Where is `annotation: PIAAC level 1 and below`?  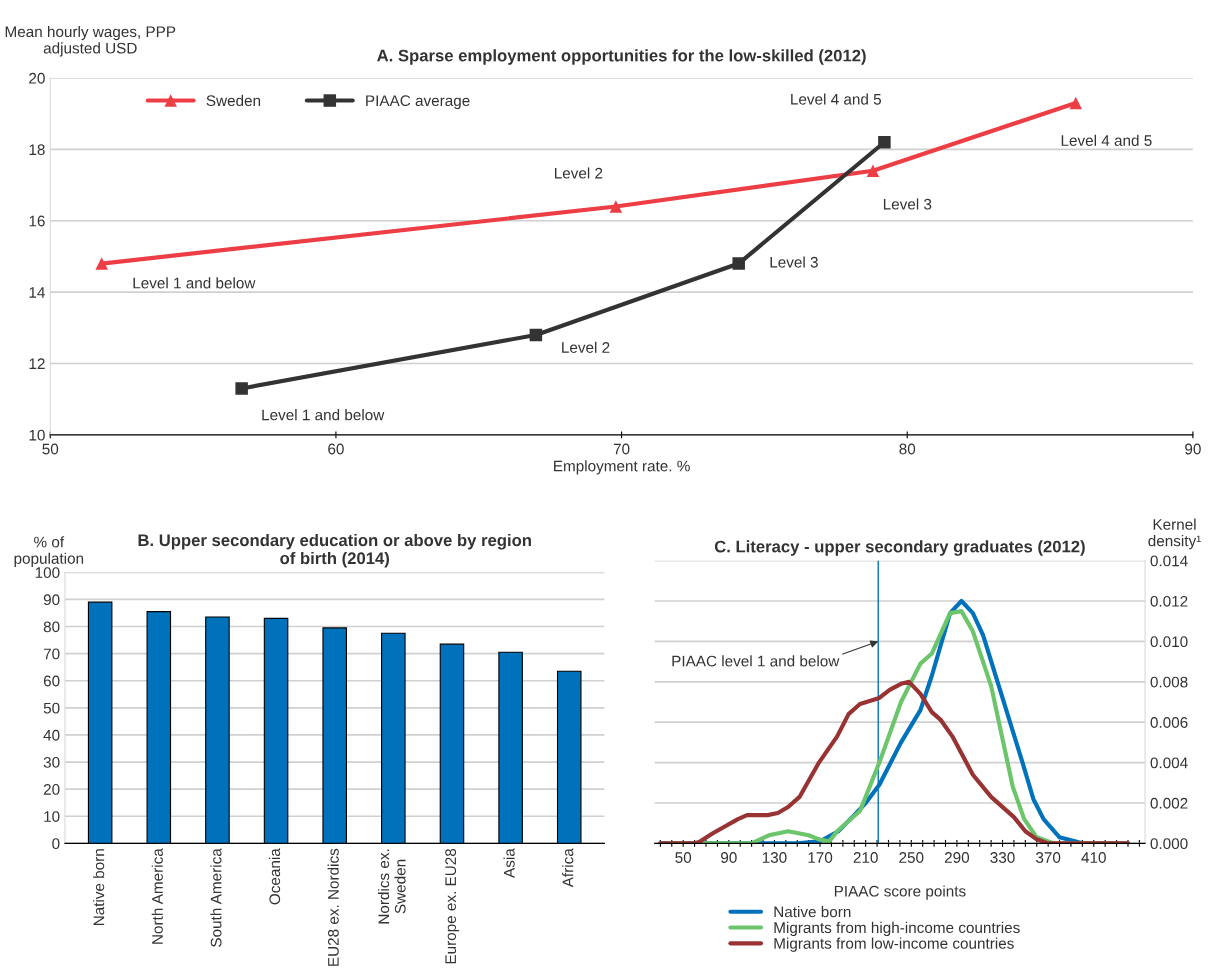
annotation: PIAAC level 1 and below is located at coordinates (756, 661).